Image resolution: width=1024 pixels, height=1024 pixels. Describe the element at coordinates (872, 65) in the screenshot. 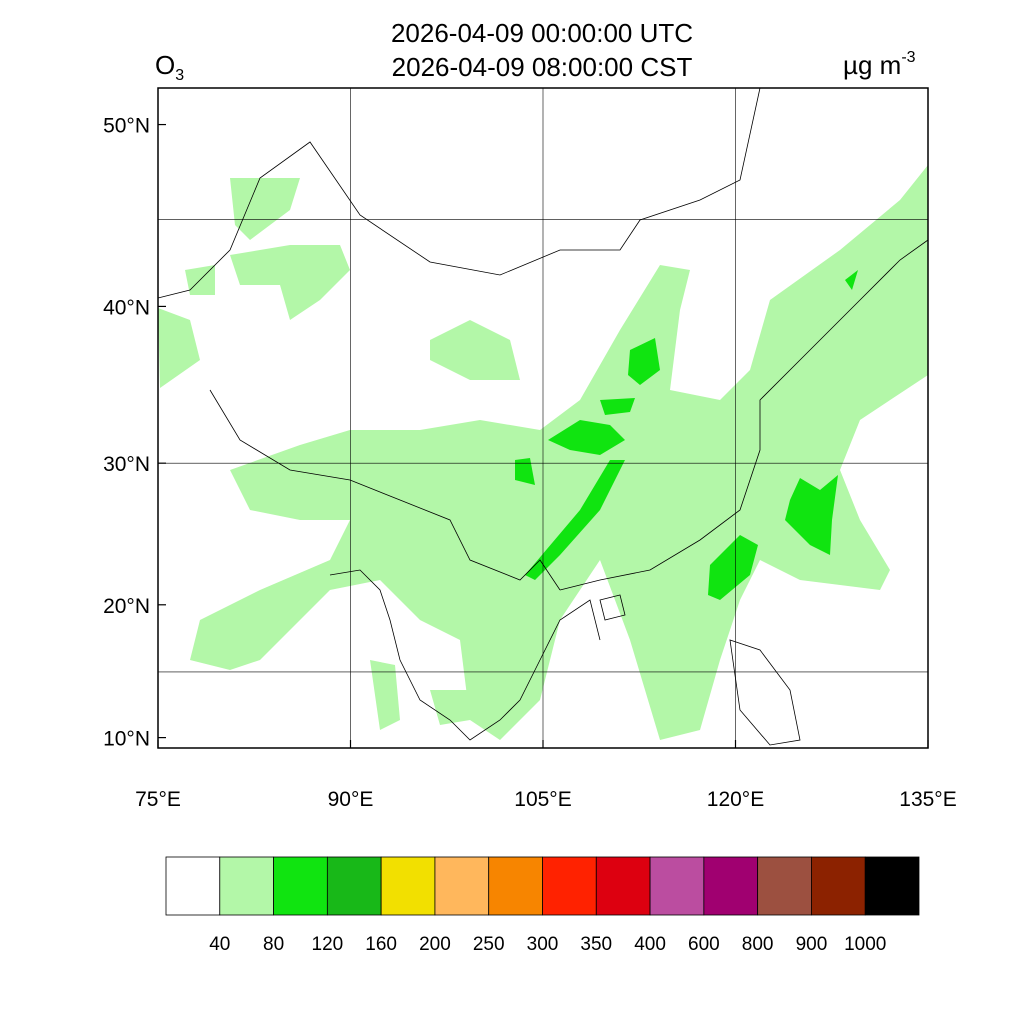

I see `units-text: µg m` at that location.